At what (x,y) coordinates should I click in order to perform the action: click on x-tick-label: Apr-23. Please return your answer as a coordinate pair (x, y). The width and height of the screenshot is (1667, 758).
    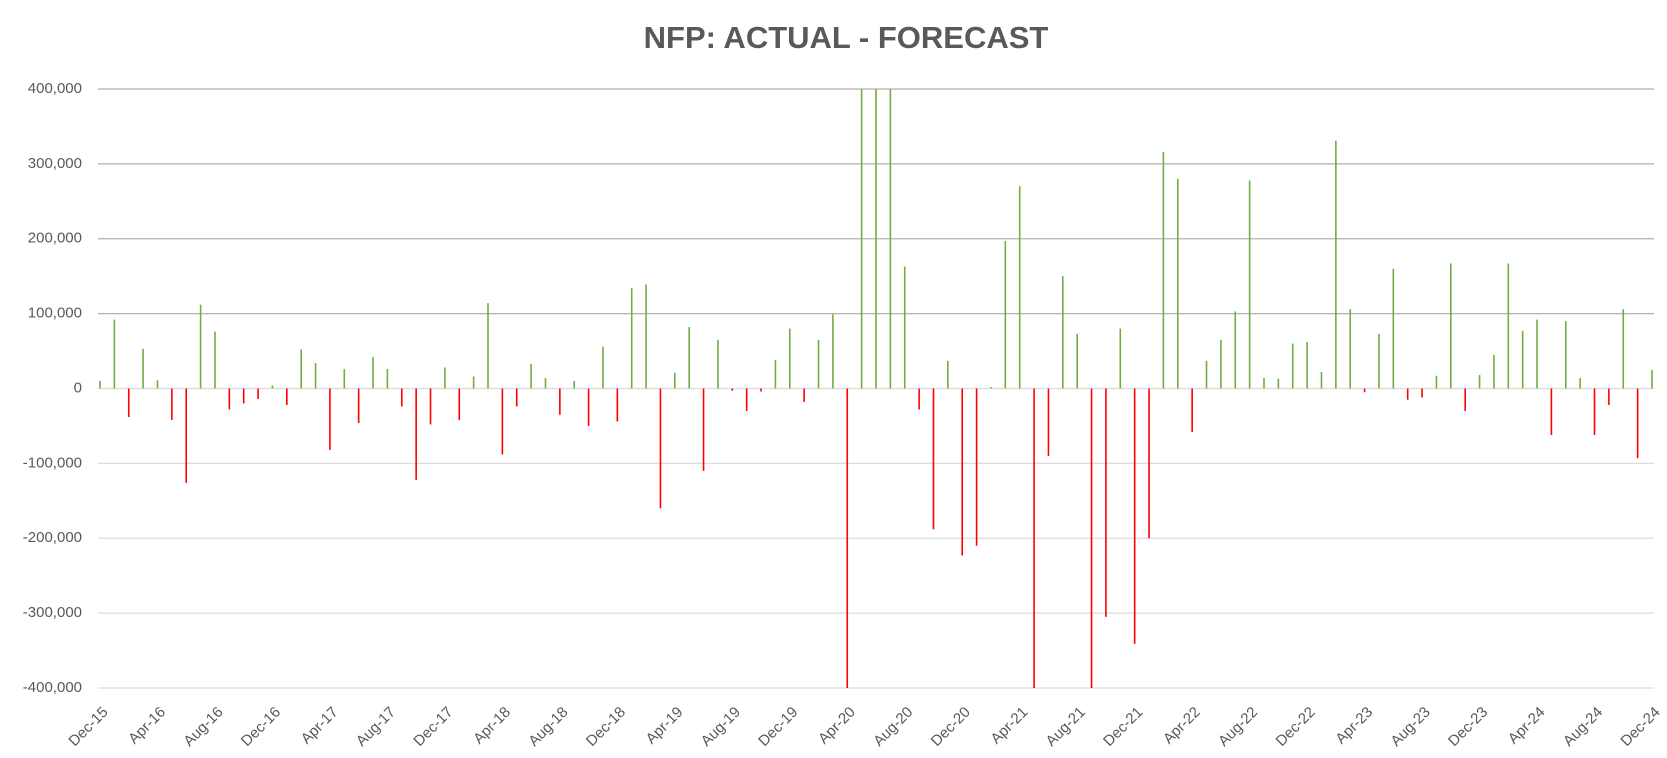
    Looking at the image, I should click on (1354, 726).